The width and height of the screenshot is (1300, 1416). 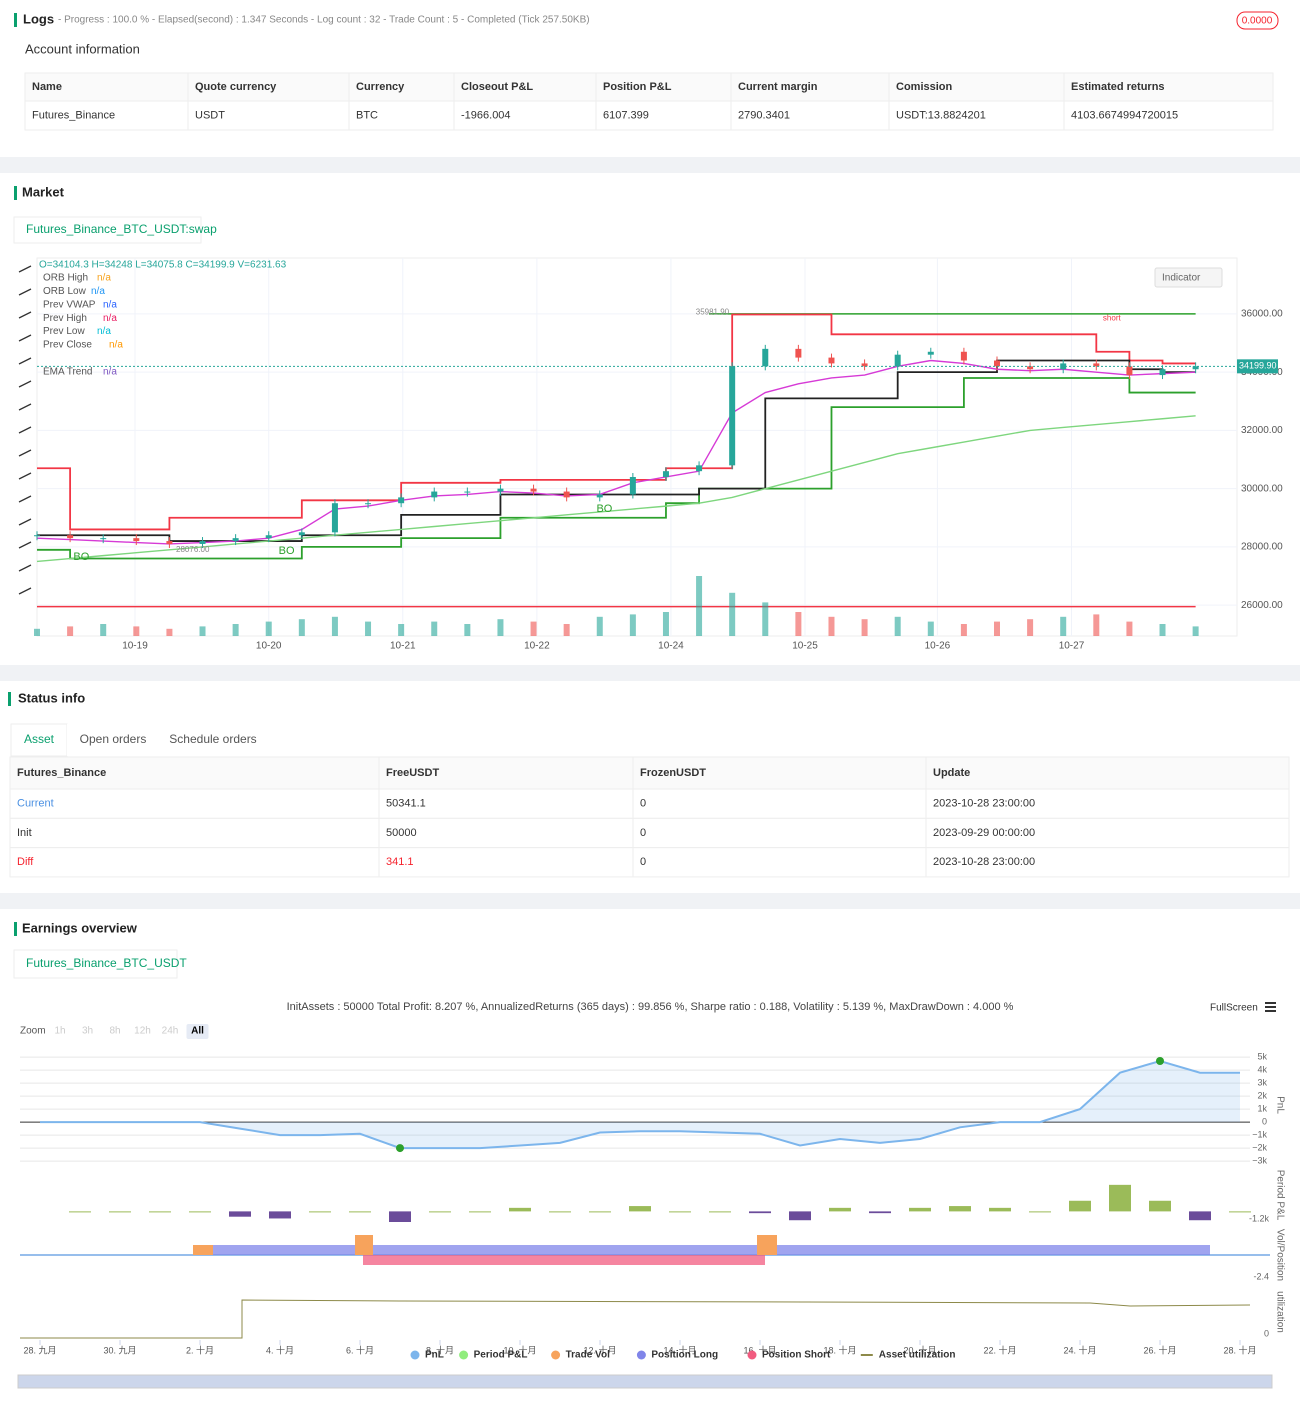 I want to click on x-tick-label: 10-19, so click(x=135, y=646).